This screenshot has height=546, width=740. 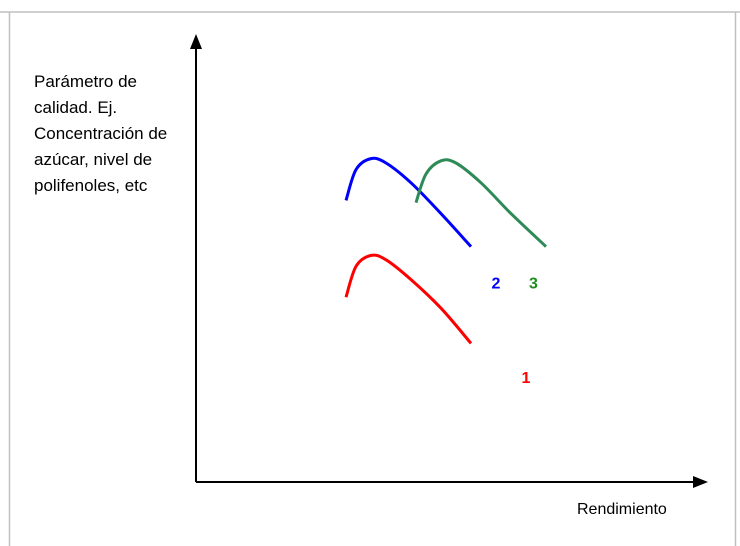 I want to click on y-axis-arrowhead, so click(x=196, y=41).